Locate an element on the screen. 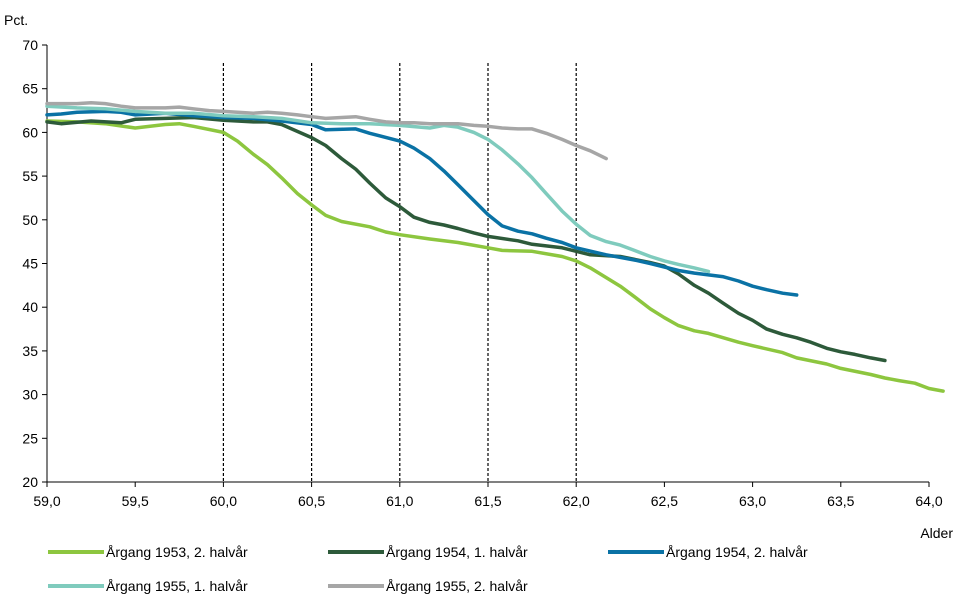  y-axis-ticks: 20 25 30 35 40 45 50 55 60 65 70 is located at coordinates (34, 263).